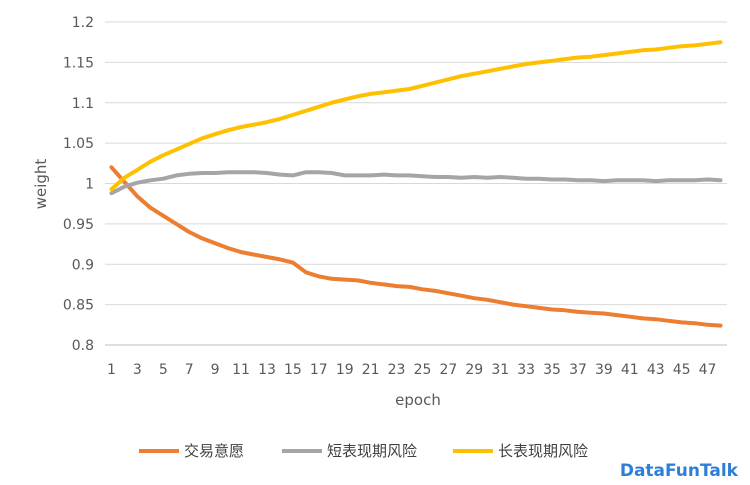 The width and height of the screenshot is (750, 485). Describe the element at coordinates (371, 370) in the screenshot. I see `x-tick-label: 21` at that location.